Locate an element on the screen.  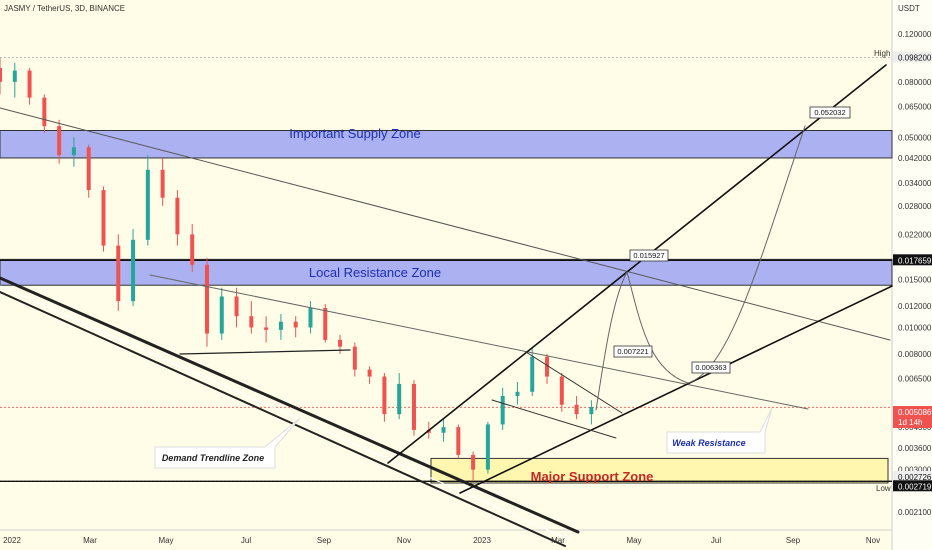
low-label: Low is located at coordinates (883, 488).